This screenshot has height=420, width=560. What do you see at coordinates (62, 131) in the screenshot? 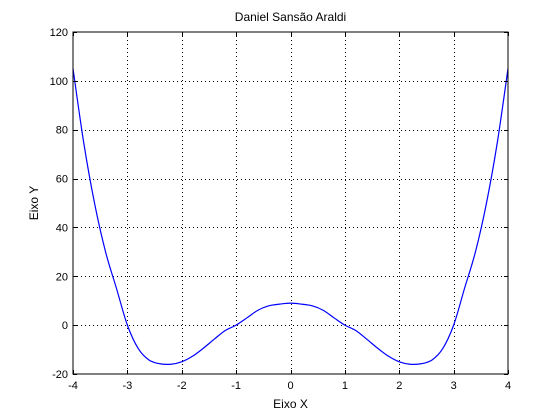
I see `y-tick-label: 80` at bounding box center [62, 131].